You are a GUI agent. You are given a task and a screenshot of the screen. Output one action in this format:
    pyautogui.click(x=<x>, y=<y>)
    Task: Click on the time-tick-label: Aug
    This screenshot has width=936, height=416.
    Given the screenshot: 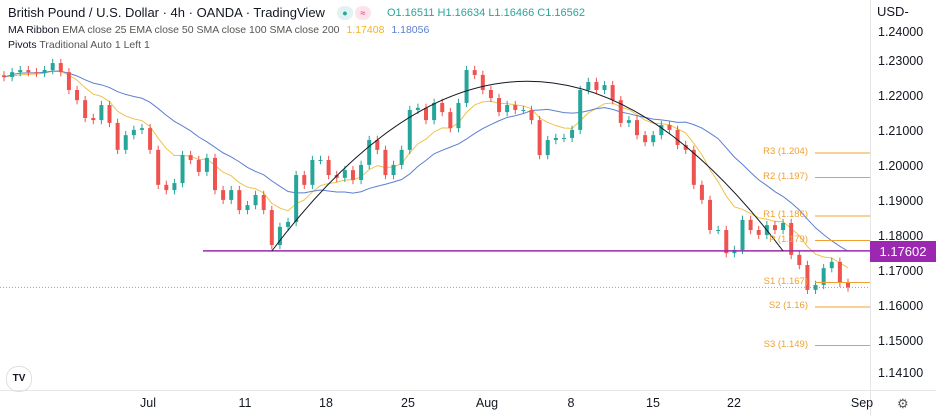 What is the action you would take?
    pyautogui.click(x=487, y=403)
    